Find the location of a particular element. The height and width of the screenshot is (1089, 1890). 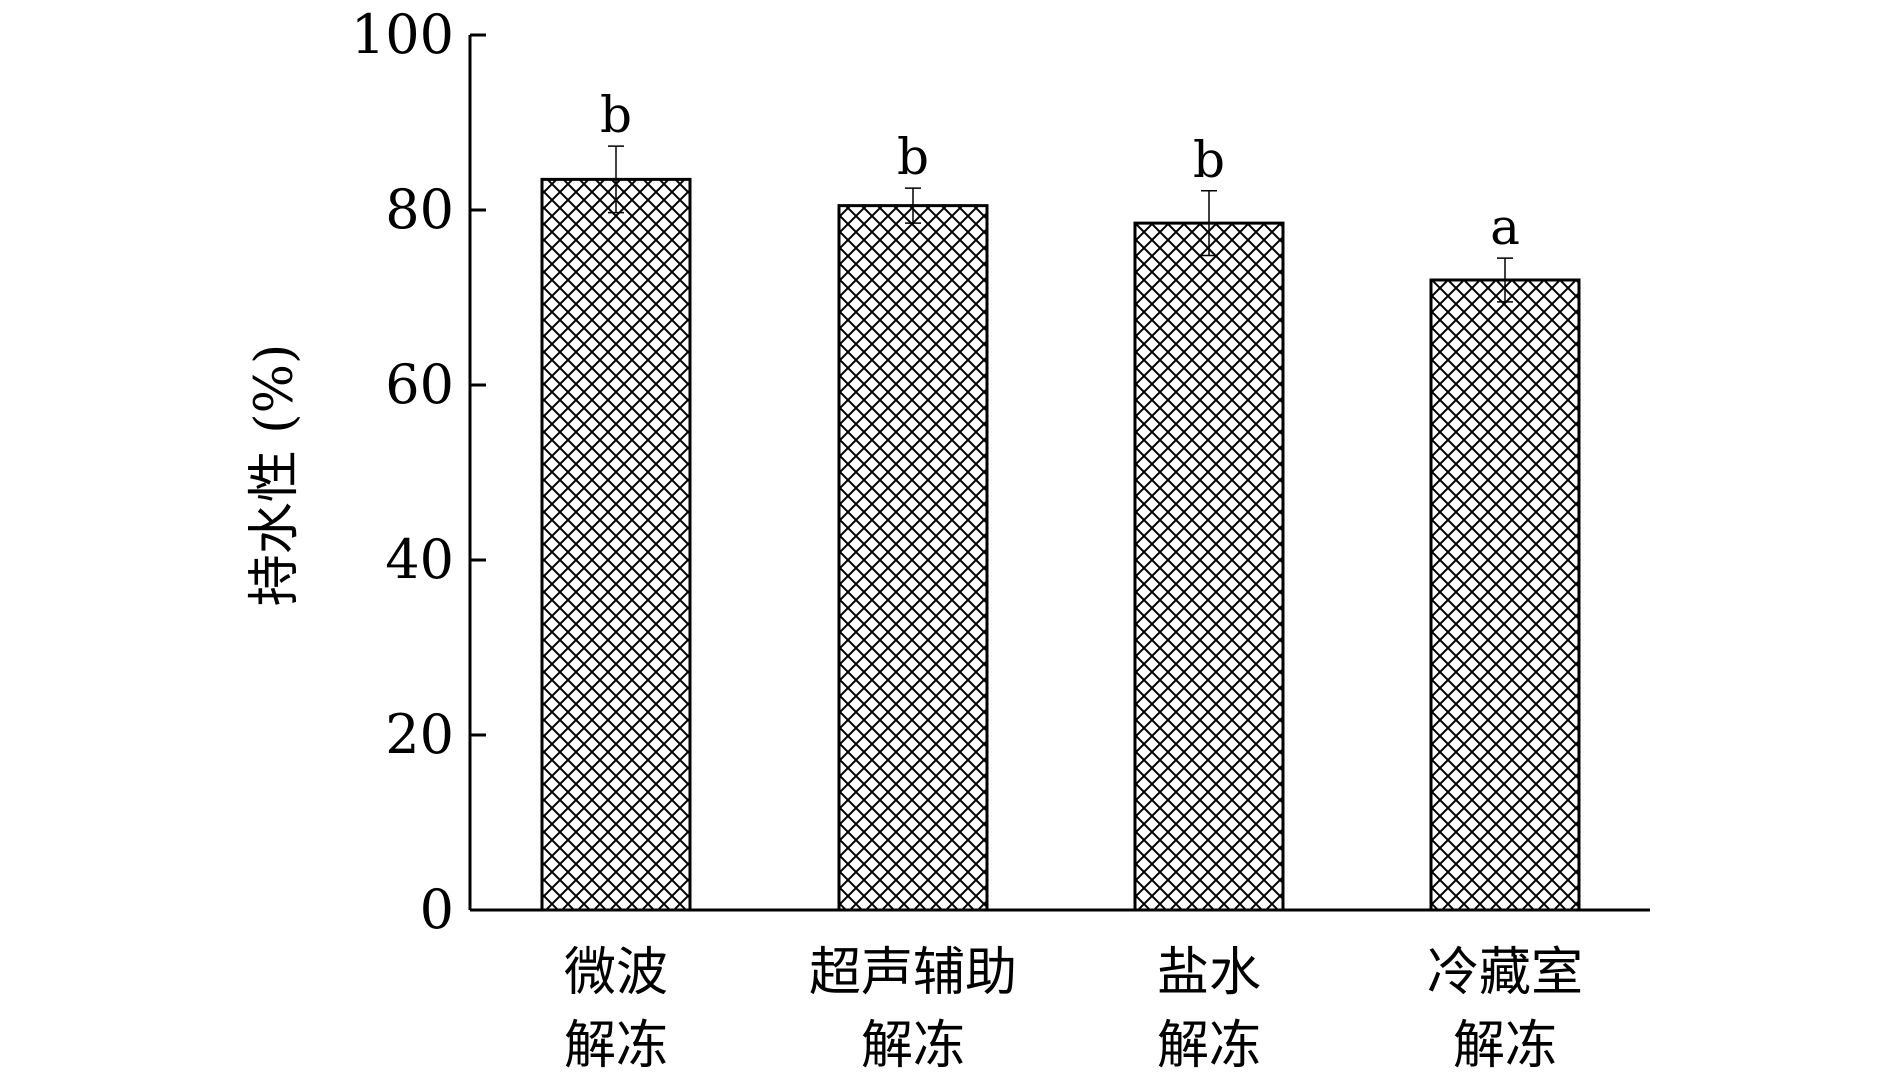

y-tick-label-1: 20 is located at coordinates (419, 734).